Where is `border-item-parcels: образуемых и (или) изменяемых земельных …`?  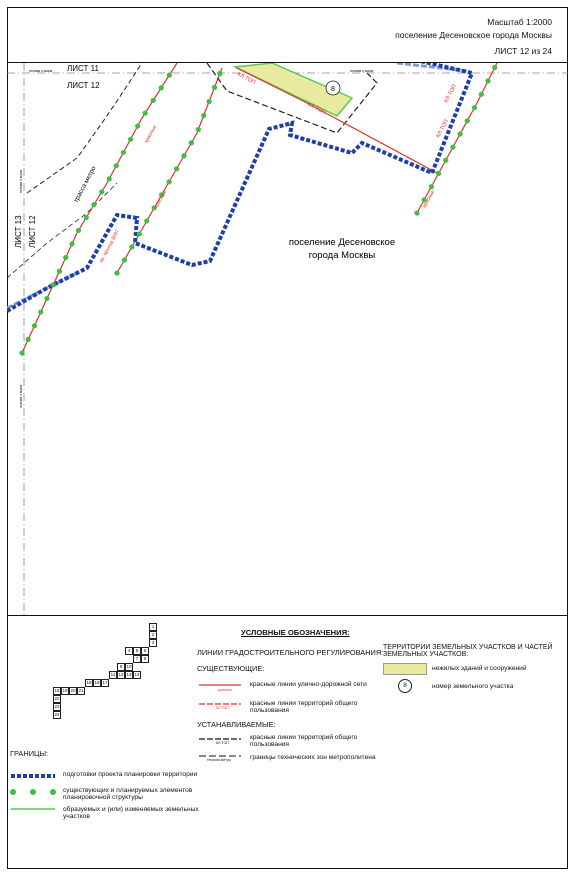 border-item-parcels: образуемых и (или) изменяемых земельных … is located at coordinates (131, 813).